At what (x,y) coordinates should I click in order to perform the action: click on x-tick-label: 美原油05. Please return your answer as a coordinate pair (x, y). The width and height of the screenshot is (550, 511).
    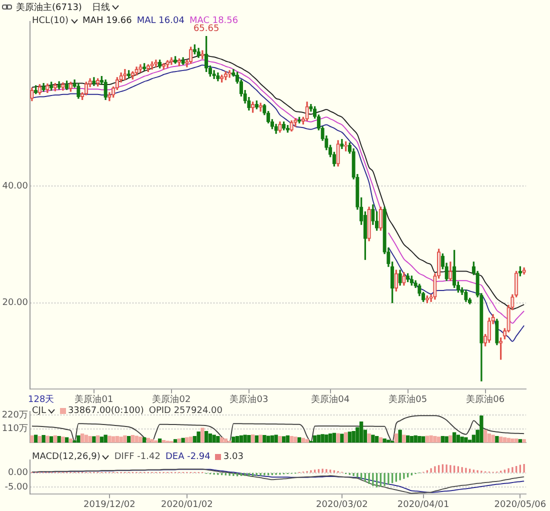
    Looking at the image, I should click on (408, 399).